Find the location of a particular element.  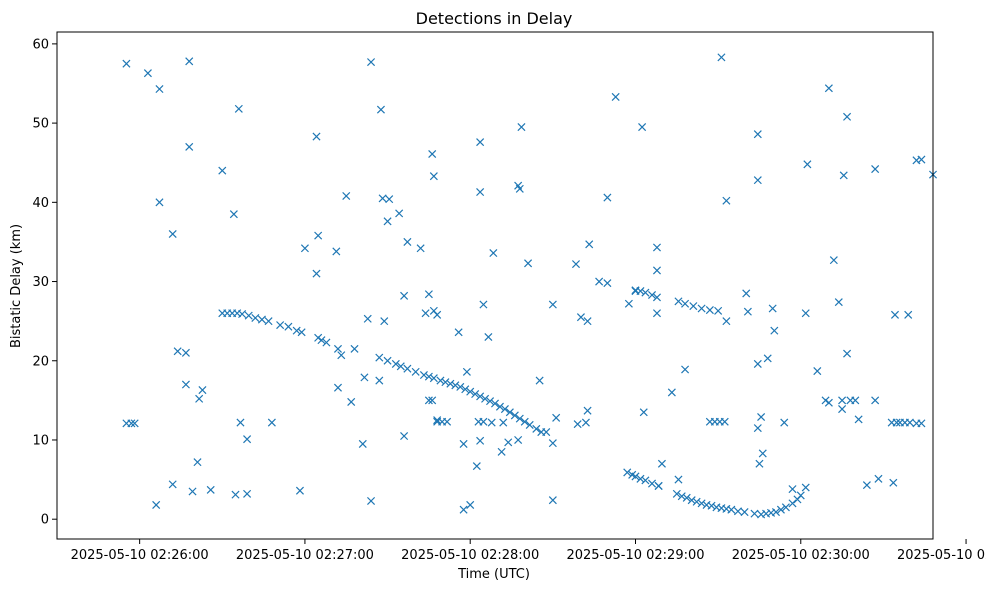

y-tick-label: 20 is located at coordinates (40, 361).